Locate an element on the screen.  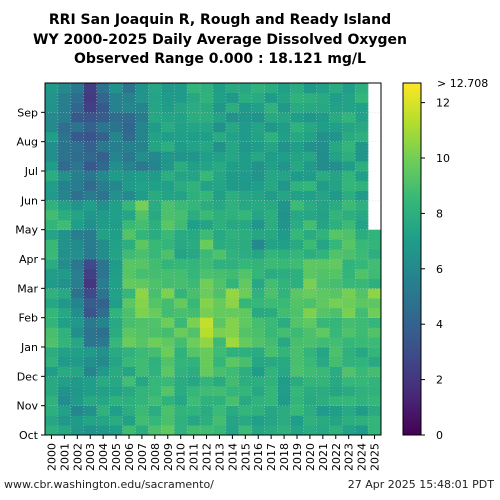
x-tick-label: 2020 is located at coordinates (310, 457).